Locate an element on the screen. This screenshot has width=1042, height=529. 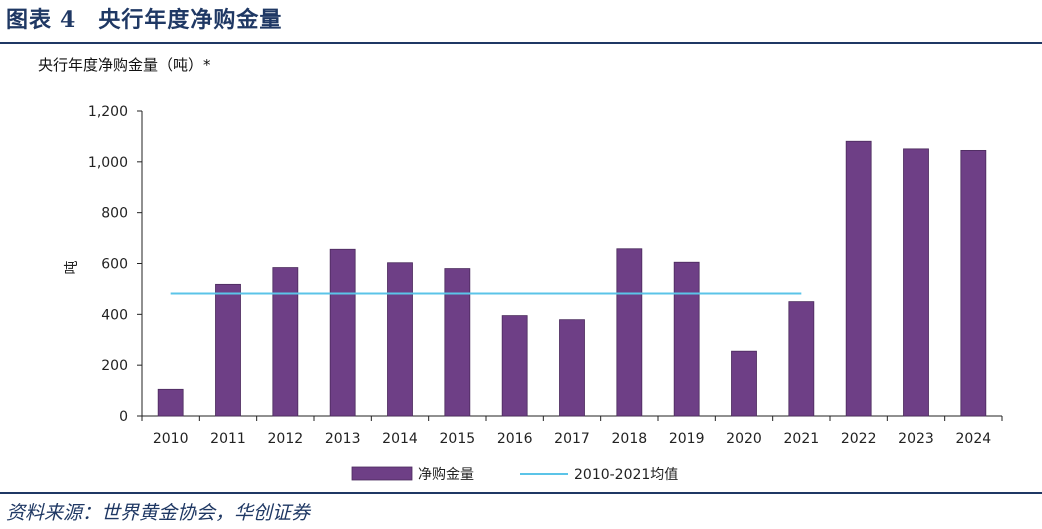
x-tick-label: 2020 is located at coordinates (744, 439).